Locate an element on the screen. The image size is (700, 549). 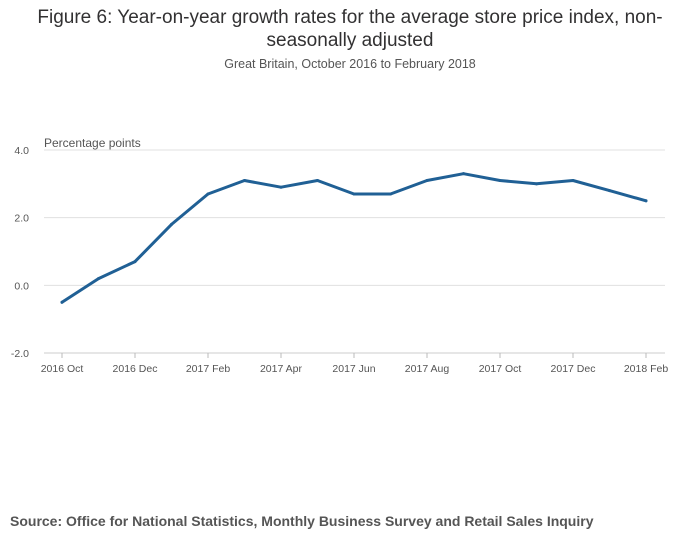
y-tick-label: 4.0 is located at coordinates (21, 151).